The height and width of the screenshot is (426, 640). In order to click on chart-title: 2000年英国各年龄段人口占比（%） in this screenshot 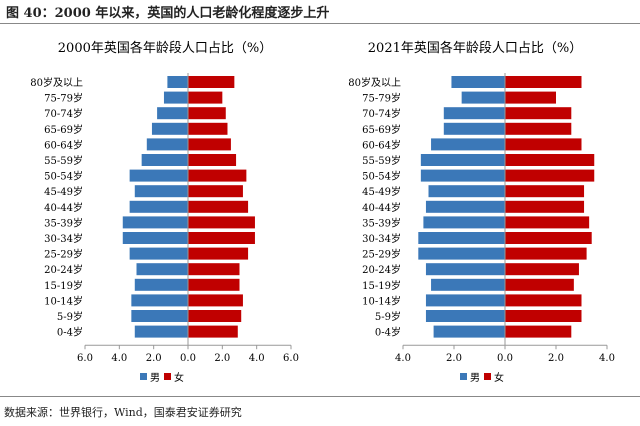, I will do `click(165, 48)`.